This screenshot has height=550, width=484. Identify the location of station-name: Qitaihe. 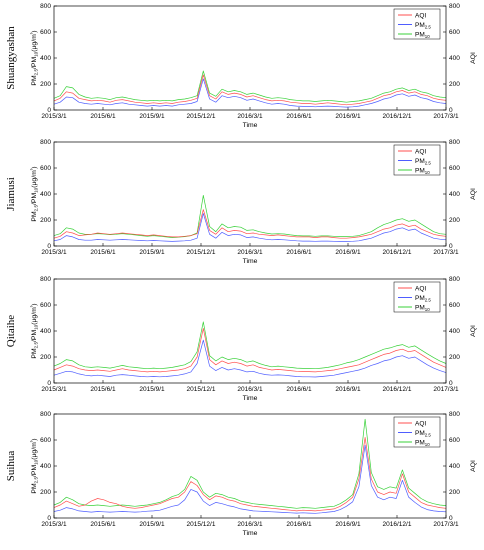
(11, 331).